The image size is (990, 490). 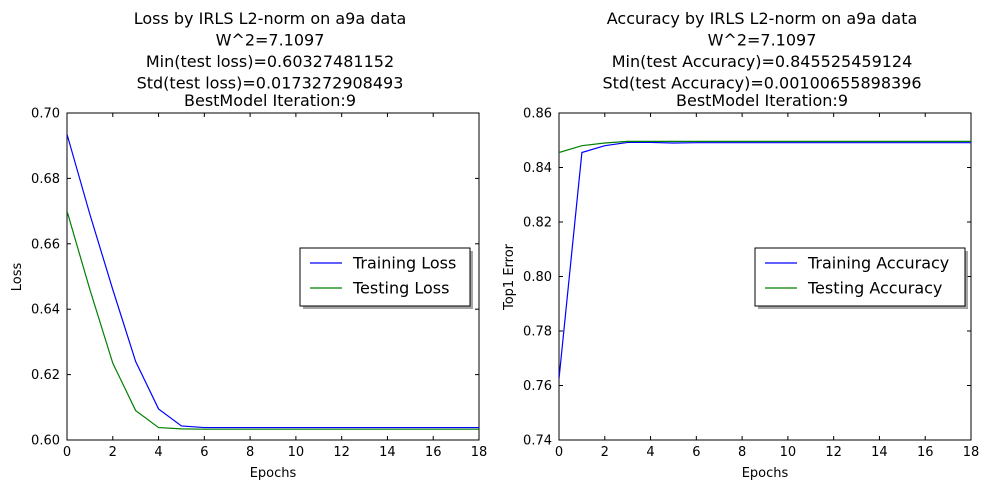 I want to click on loss-y-tick-label: 0.66, so click(x=45, y=244).